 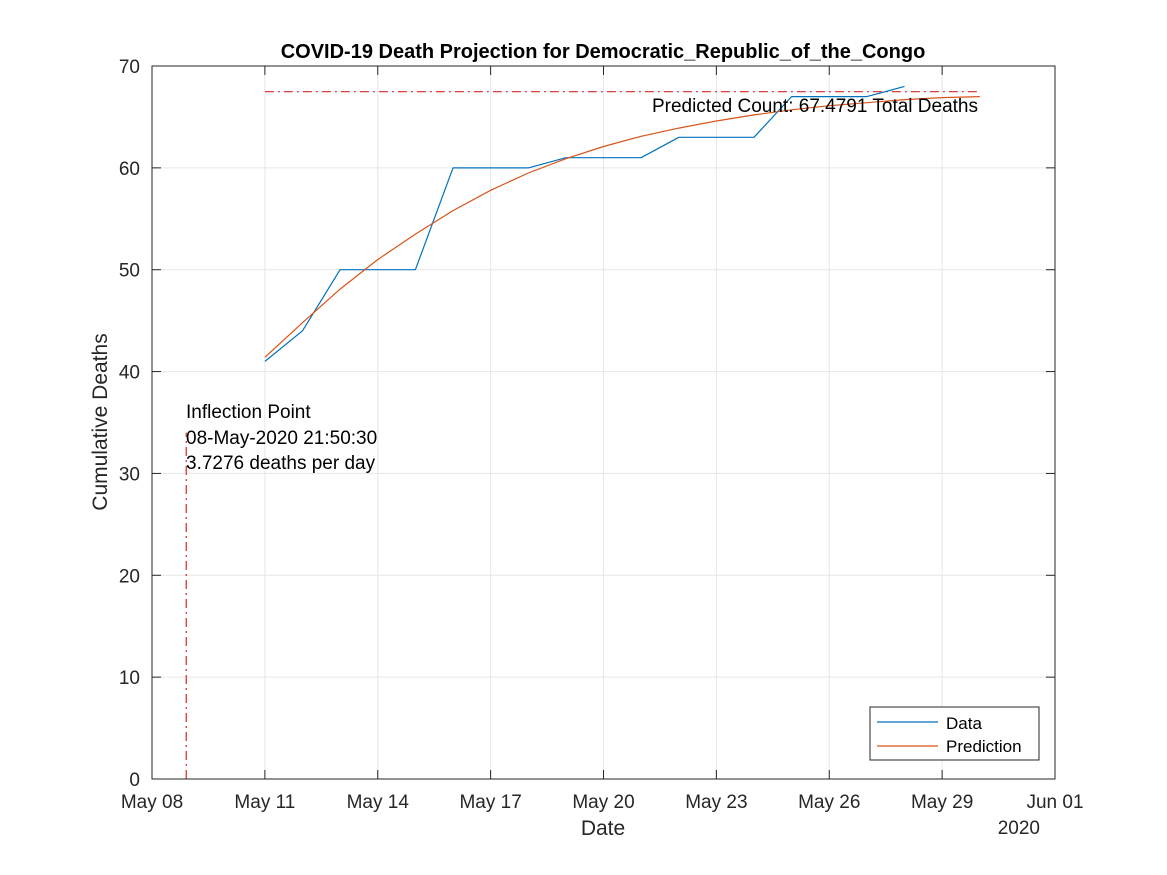 I want to click on inflection-rate: 3.7276 deaths per day, so click(x=281, y=463).